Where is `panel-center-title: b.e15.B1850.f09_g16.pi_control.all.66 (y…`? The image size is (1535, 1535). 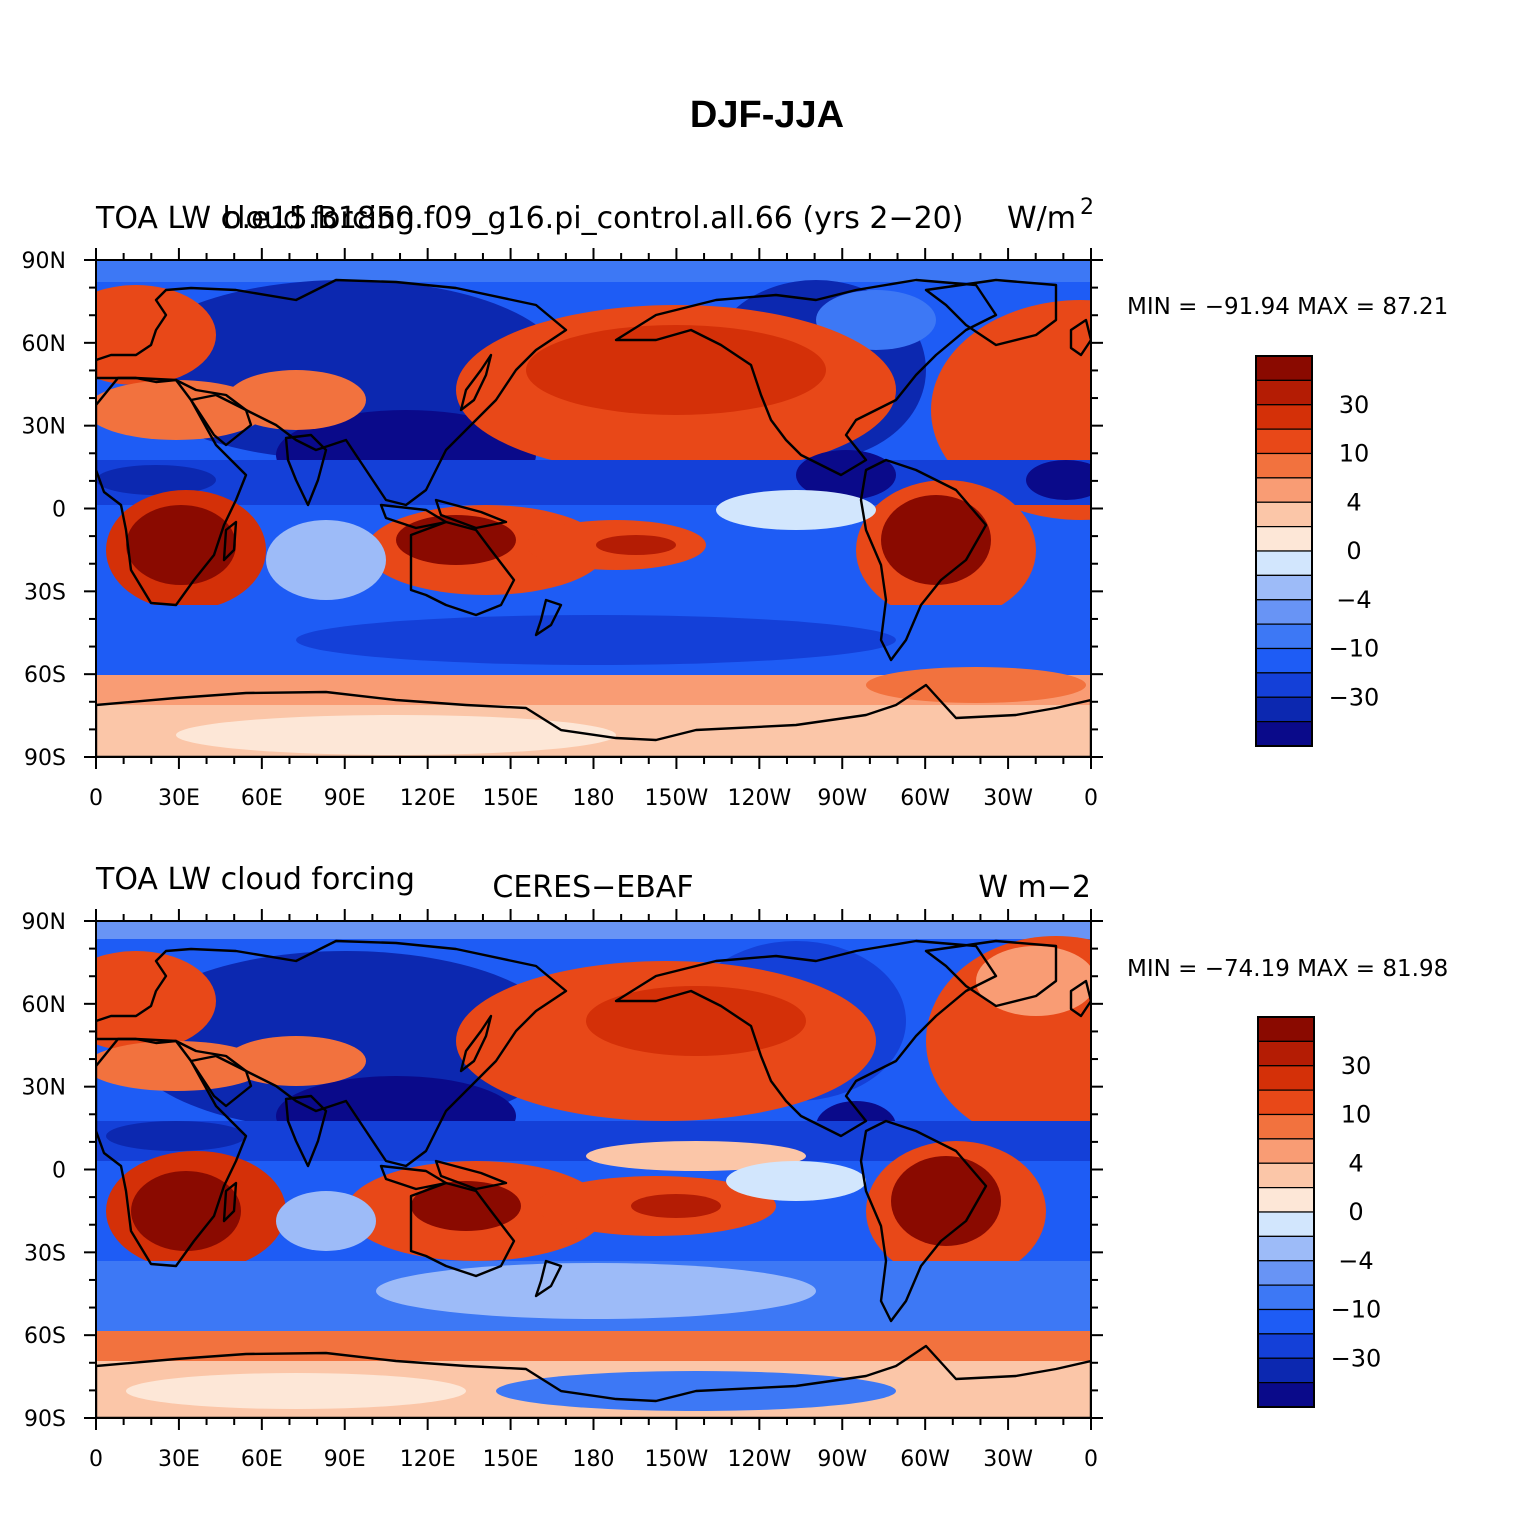
panel-center-title: b.e15.B1850.f09_g16.pi_control.all.66 (y… is located at coordinates (593, 218).